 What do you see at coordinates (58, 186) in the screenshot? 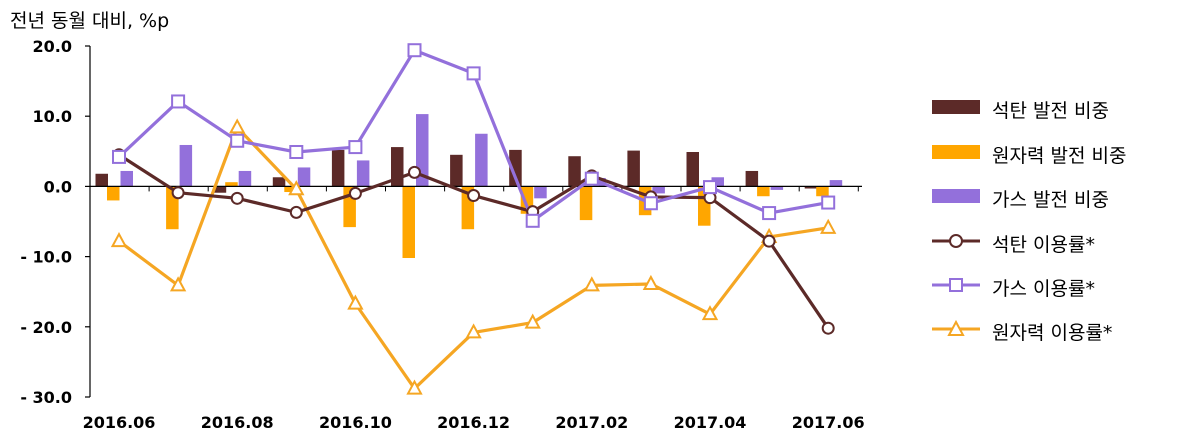
I see `y-tick-label: 0.0` at bounding box center [58, 186].